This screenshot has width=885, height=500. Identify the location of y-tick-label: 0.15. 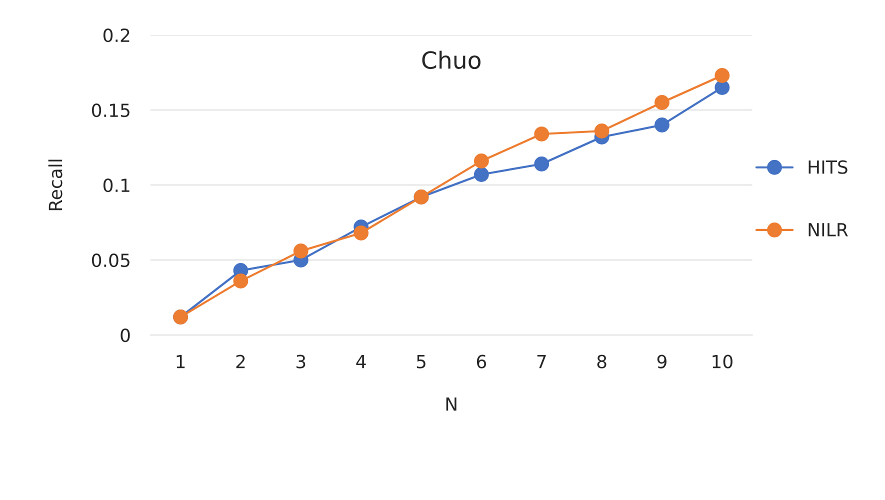
(111, 110).